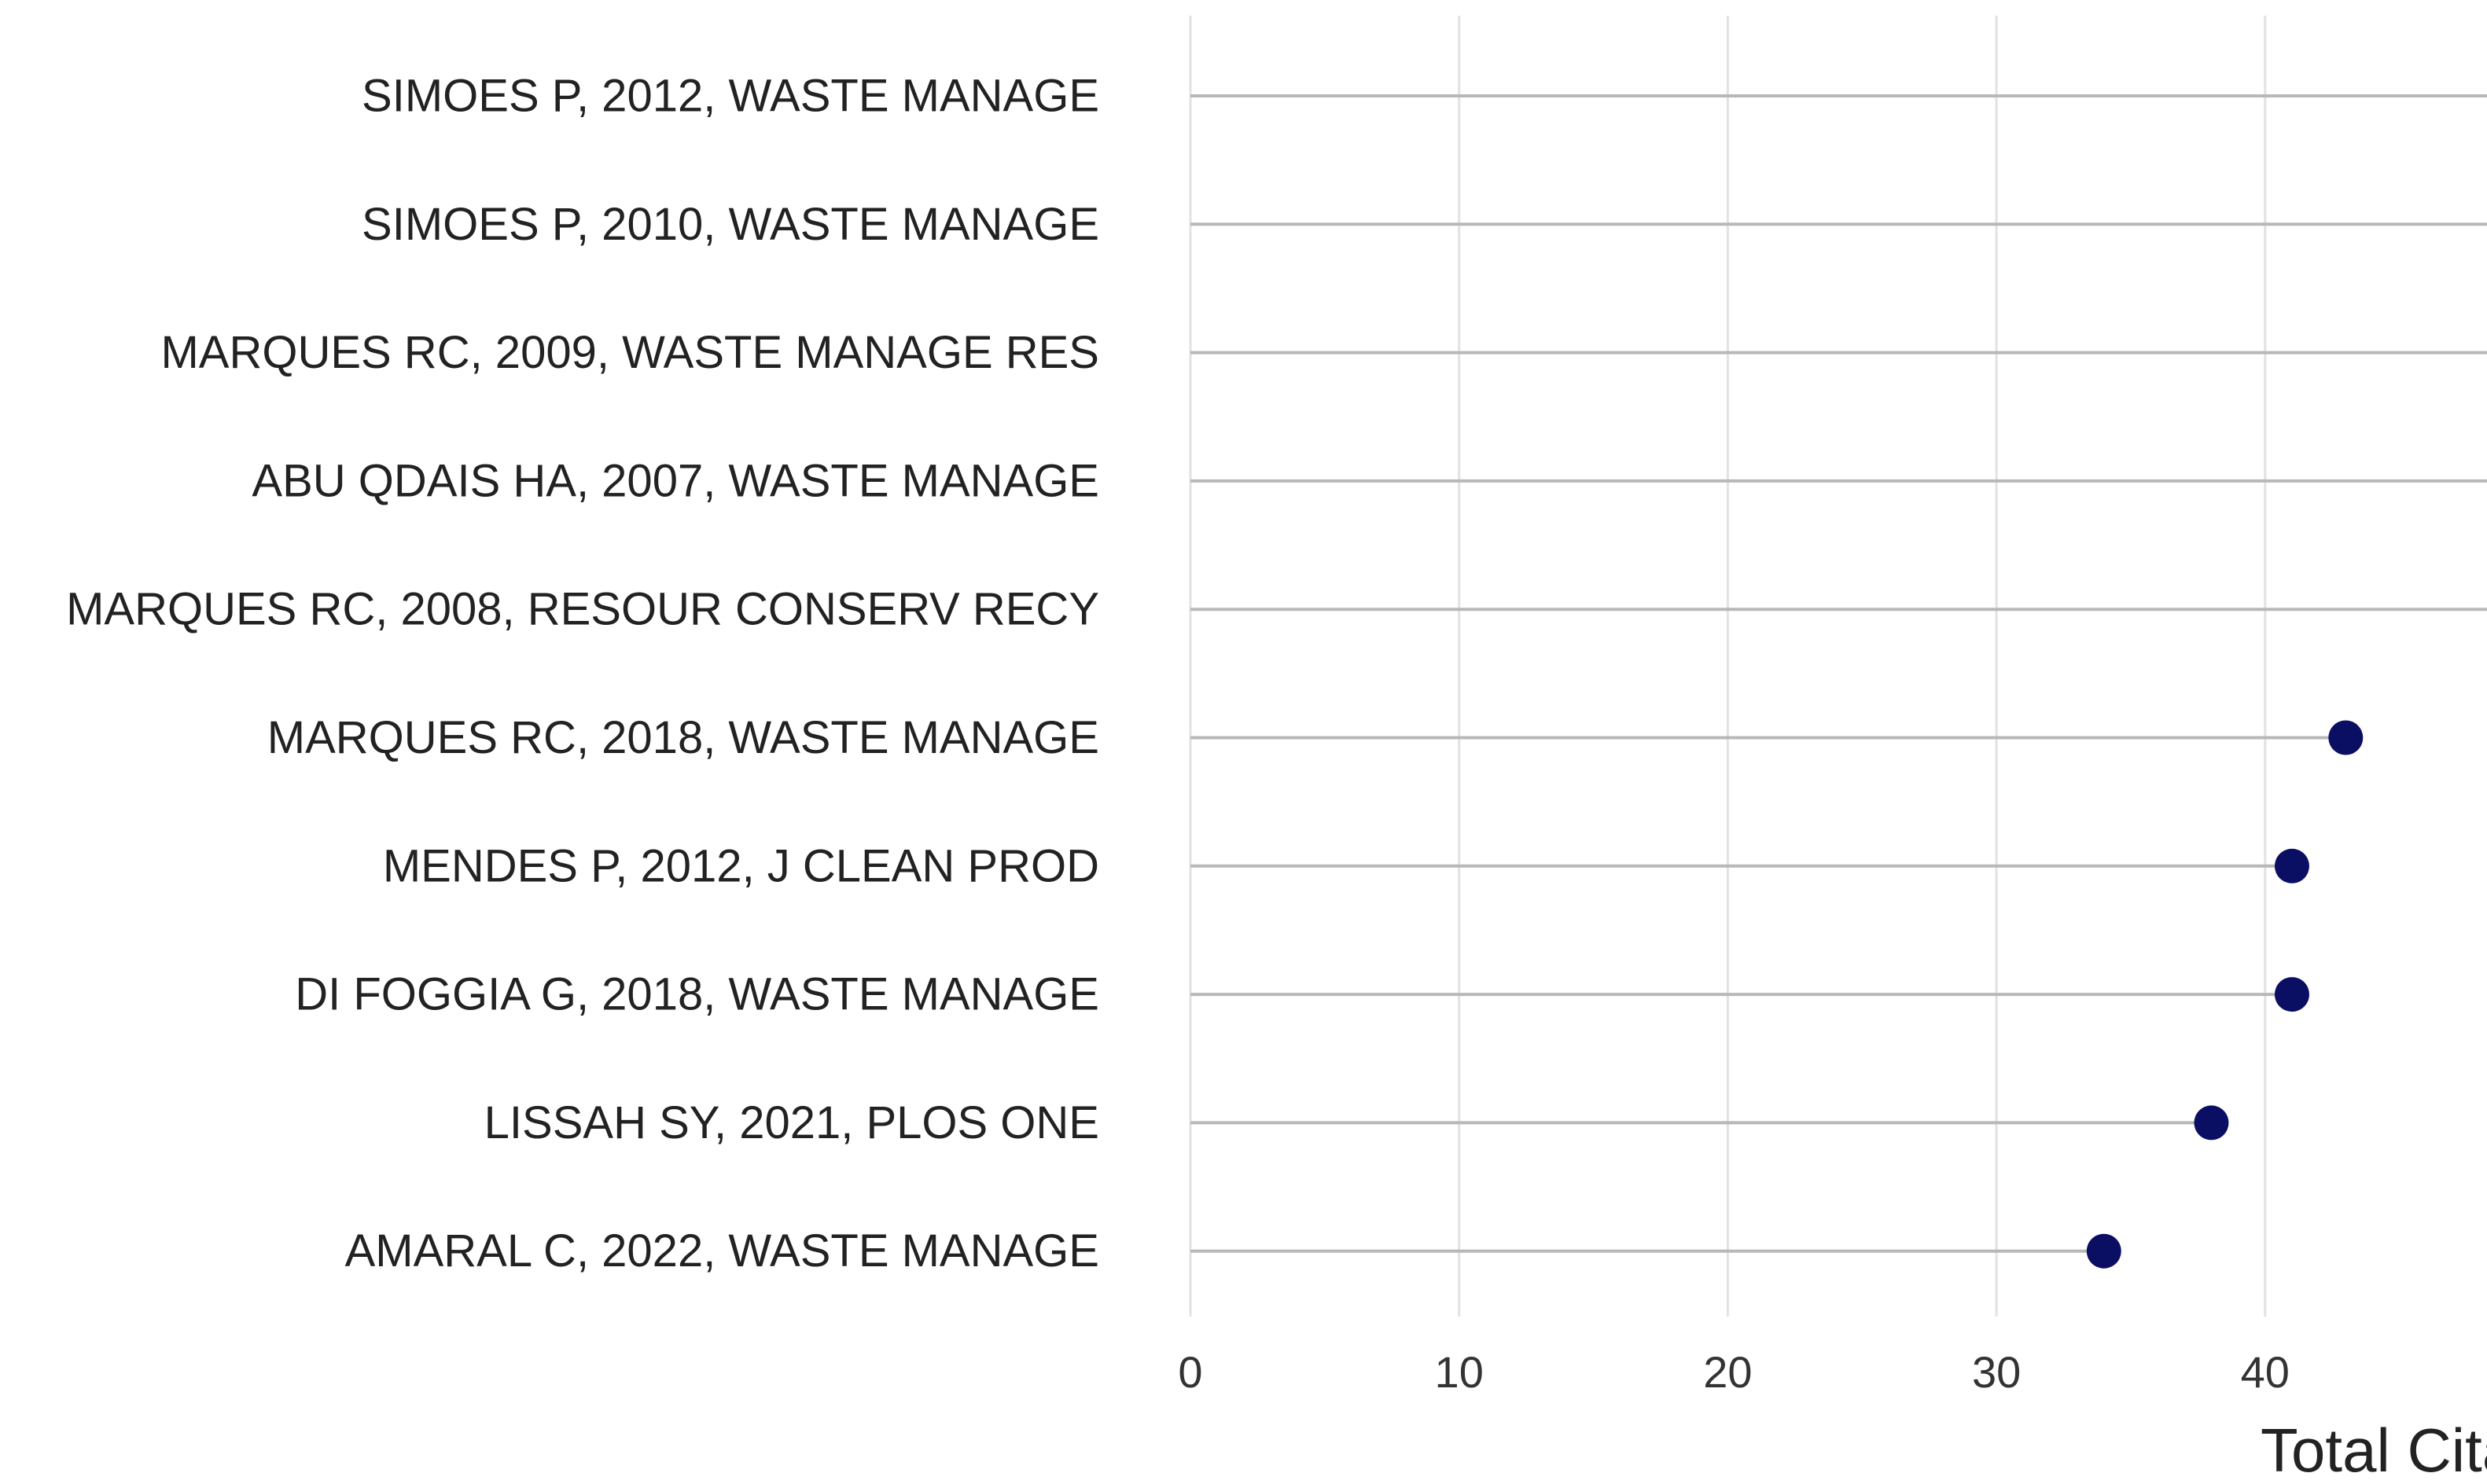  What do you see at coordinates (730, 224) in the screenshot?
I see `category-label-2: SIMOES P, 2010, WASTE MANAGE` at bounding box center [730, 224].